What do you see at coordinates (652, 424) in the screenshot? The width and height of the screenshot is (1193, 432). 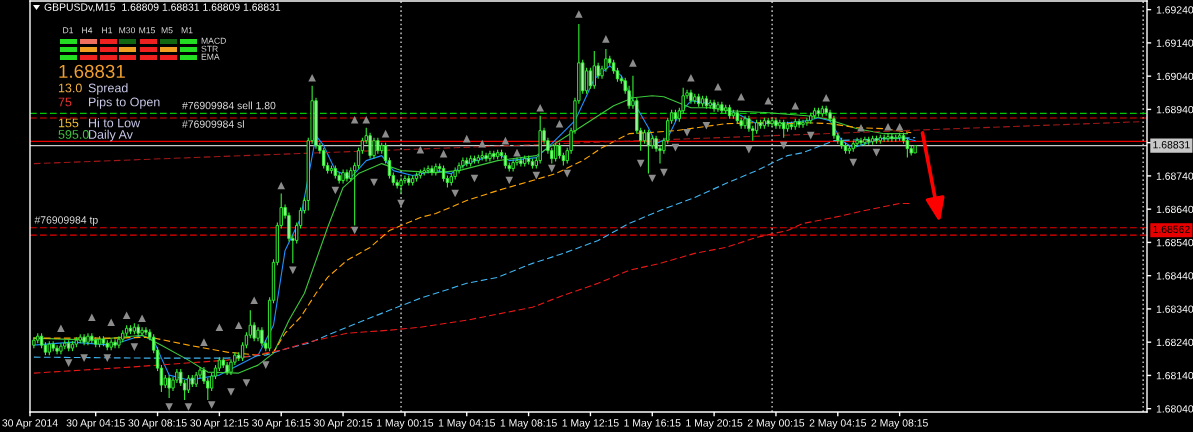 I see `x-tick-label: 1 May 16:15` at bounding box center [652, 424].